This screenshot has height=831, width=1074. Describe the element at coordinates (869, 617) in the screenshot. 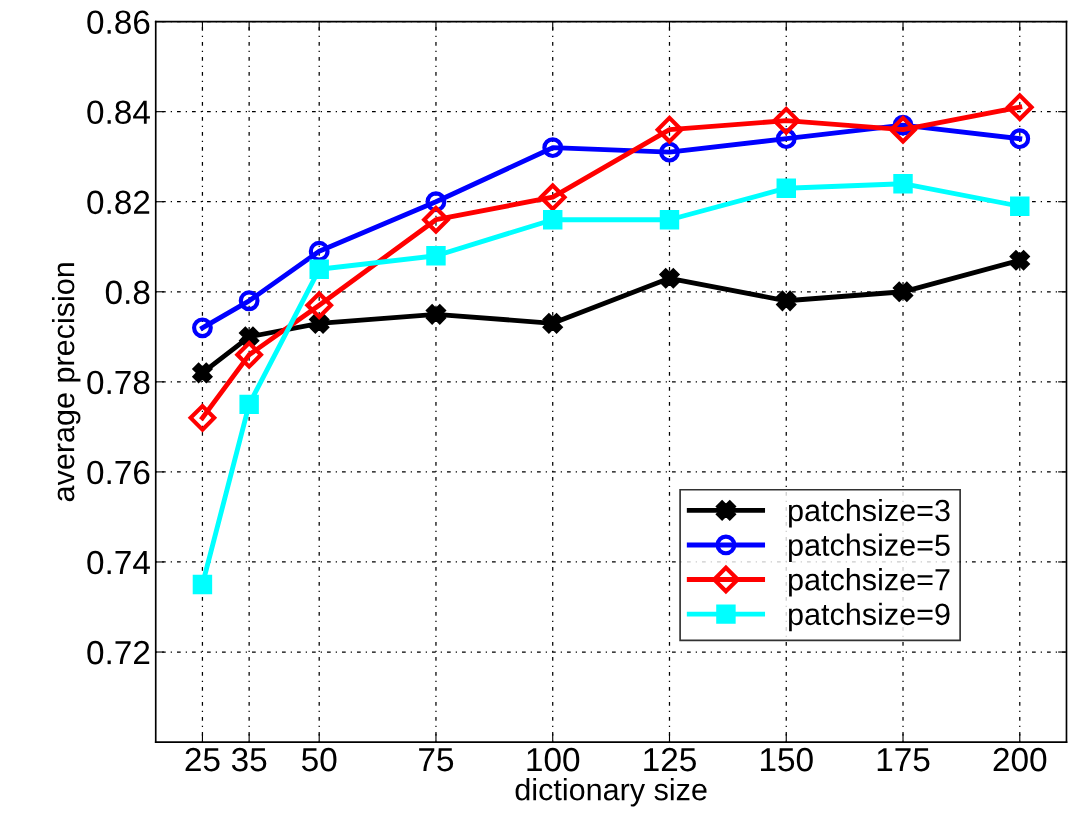

I see `legend-label: patchsize=9` at that location.